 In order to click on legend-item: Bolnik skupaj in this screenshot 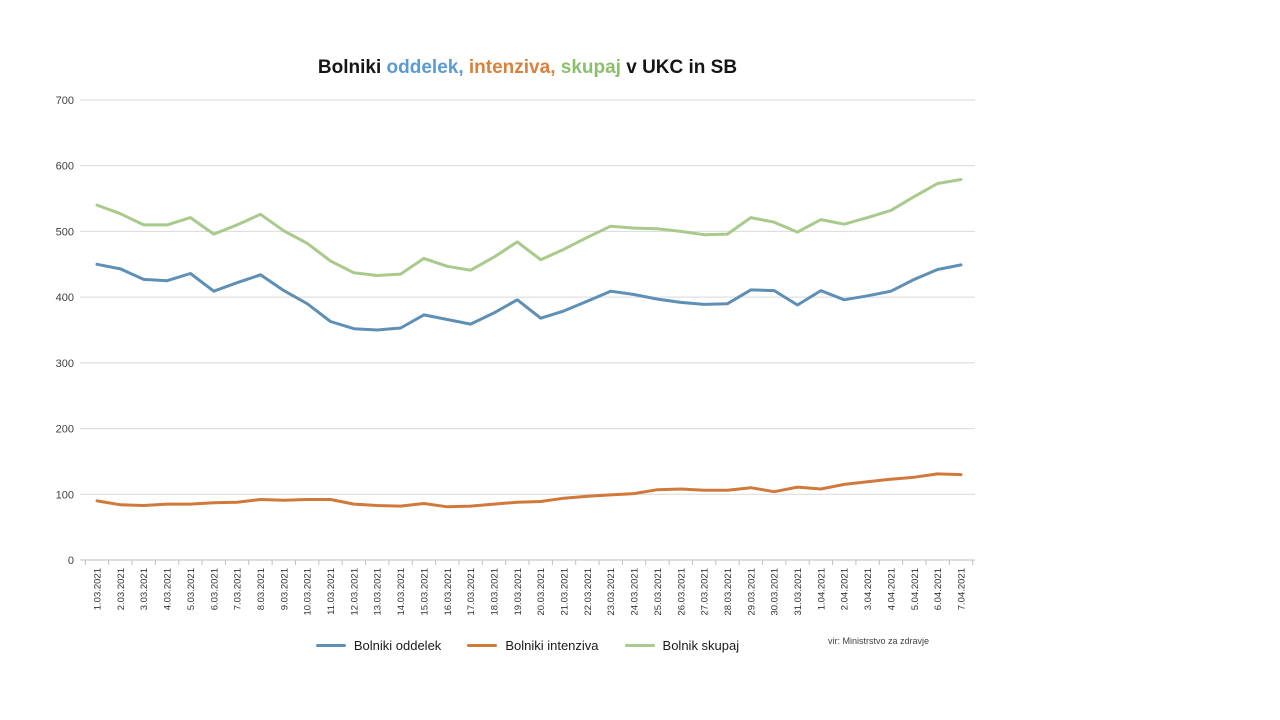, I will do `click(682, 645)`.